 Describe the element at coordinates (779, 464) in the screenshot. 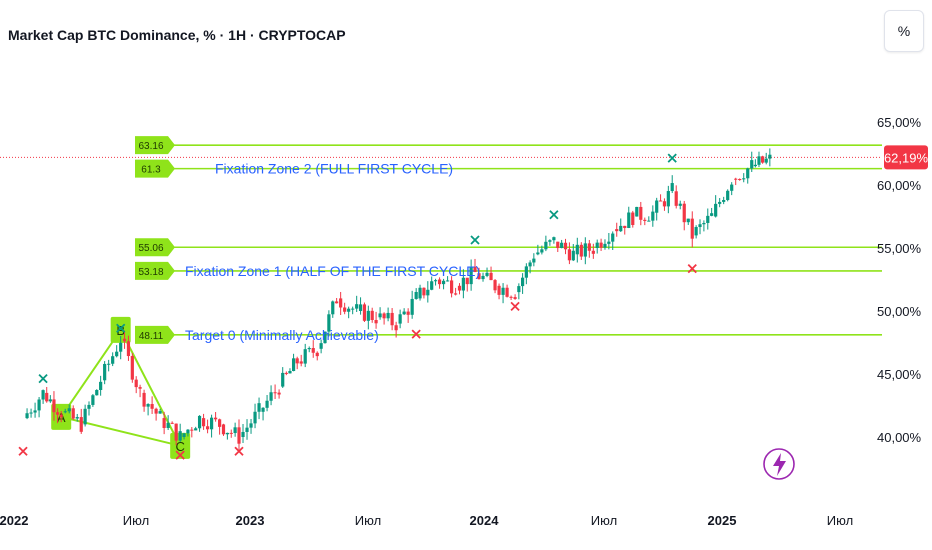

I see `lightning-icon-group` at that location.